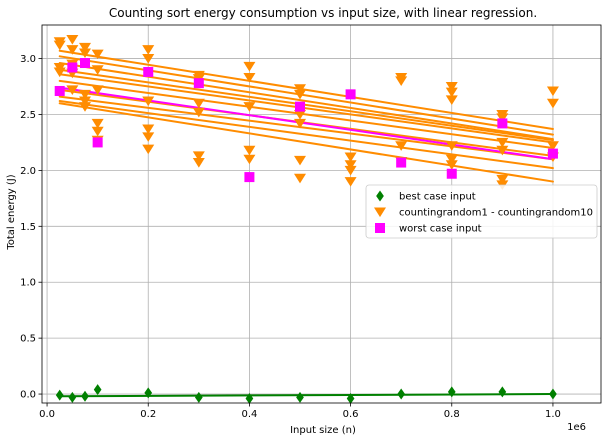 Image resolution: width=609 pixels, height=441 pixels. What do you see at coordinates (496, 213) in the screenshot?
I see `legend-label: countingrandom1 - countingrandom10` at bounding box center [496, 213].